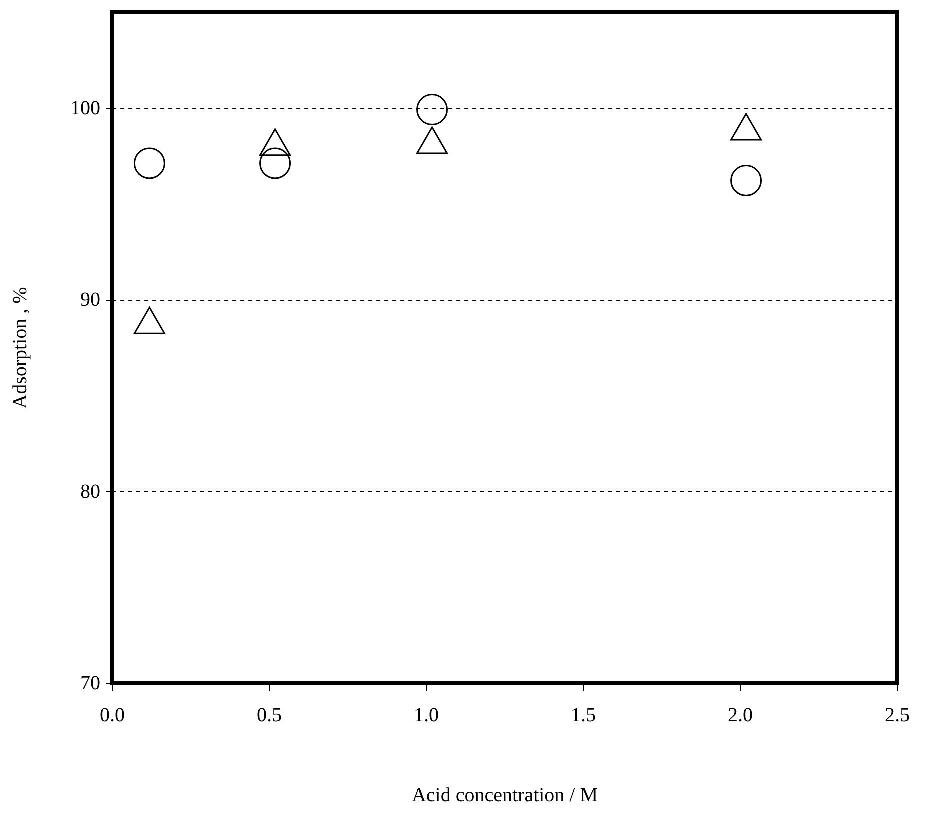  What do you see at coordinates (90, 300) in the screenshot?
I see `y-tick-label: 90` at bounding box center [90, 300].